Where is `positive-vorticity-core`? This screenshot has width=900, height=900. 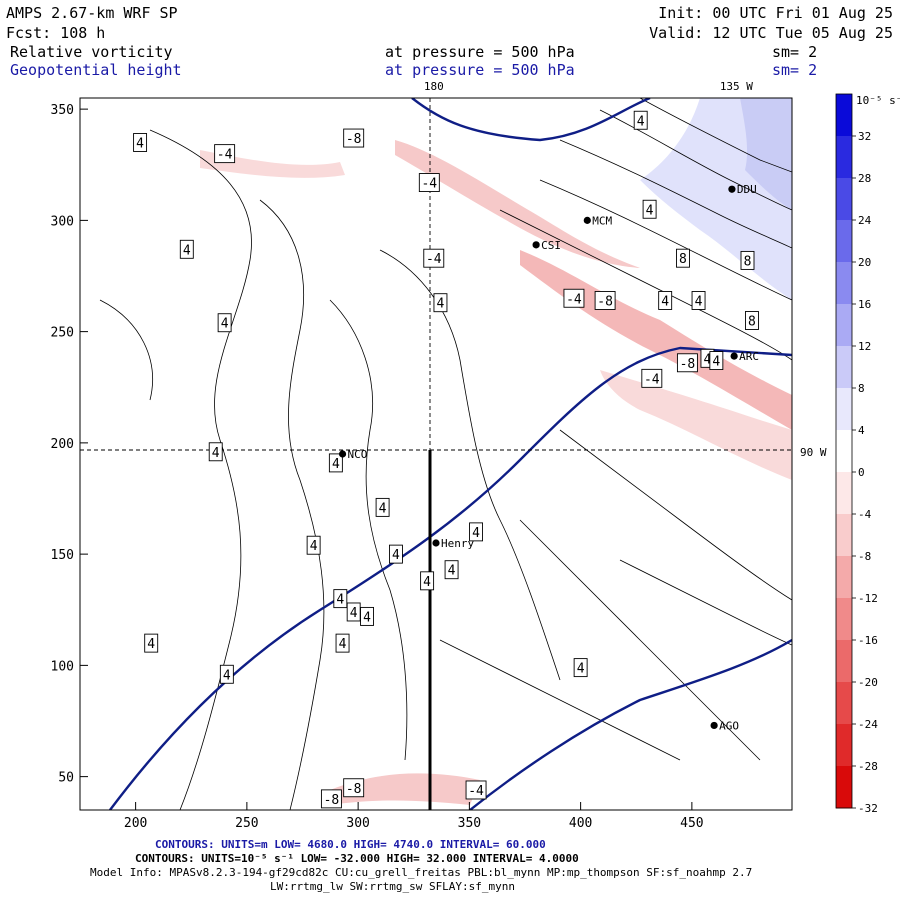 positive-vorticity-core is located at coordinates (766, 154).